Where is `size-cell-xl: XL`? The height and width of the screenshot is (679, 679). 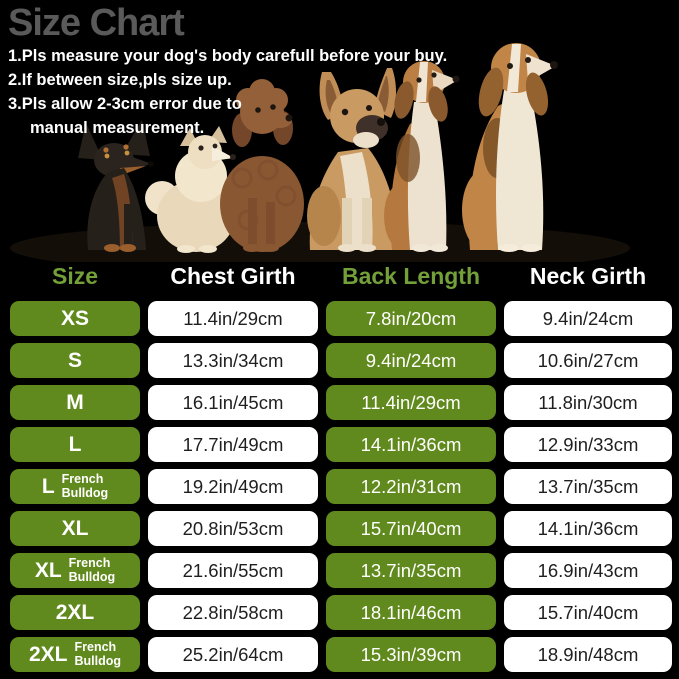
size-cell-xl: XL is located at coordinates (75, 528).